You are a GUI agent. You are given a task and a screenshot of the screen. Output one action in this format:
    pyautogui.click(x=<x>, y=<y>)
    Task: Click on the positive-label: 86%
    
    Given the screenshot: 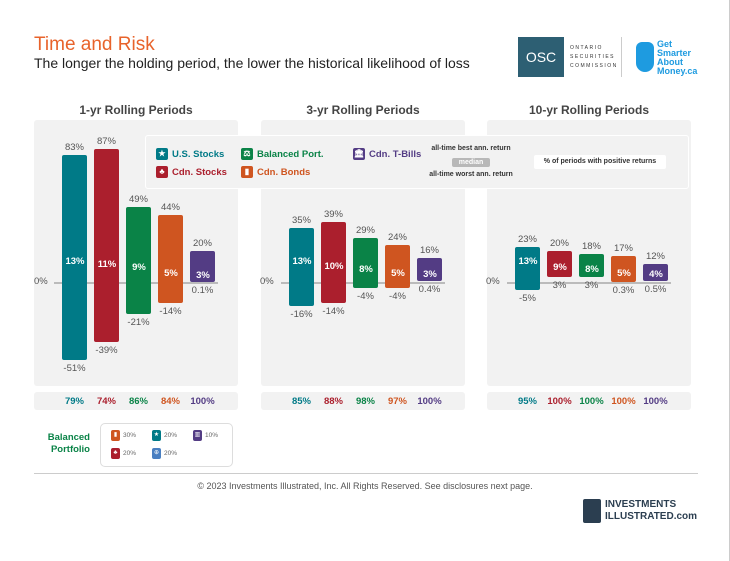 What is the action you would take?
    pyautogui.click(x=138, y=401)
    